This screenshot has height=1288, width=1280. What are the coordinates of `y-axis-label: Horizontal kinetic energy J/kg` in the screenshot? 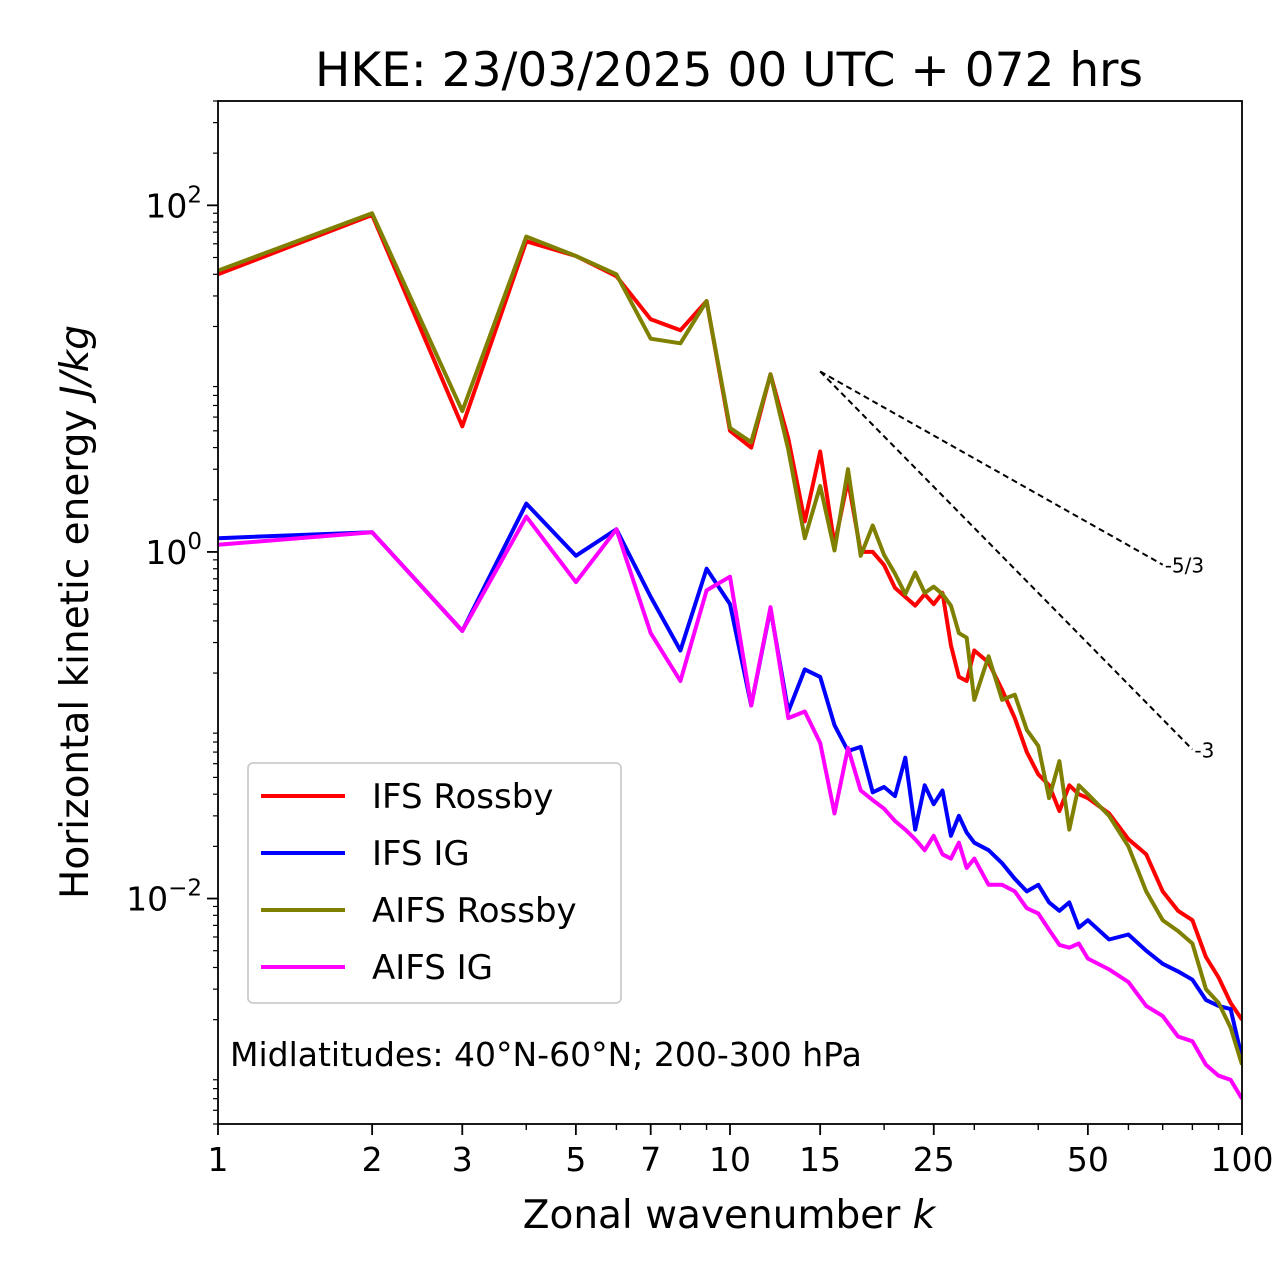 It's located at (75, 612).